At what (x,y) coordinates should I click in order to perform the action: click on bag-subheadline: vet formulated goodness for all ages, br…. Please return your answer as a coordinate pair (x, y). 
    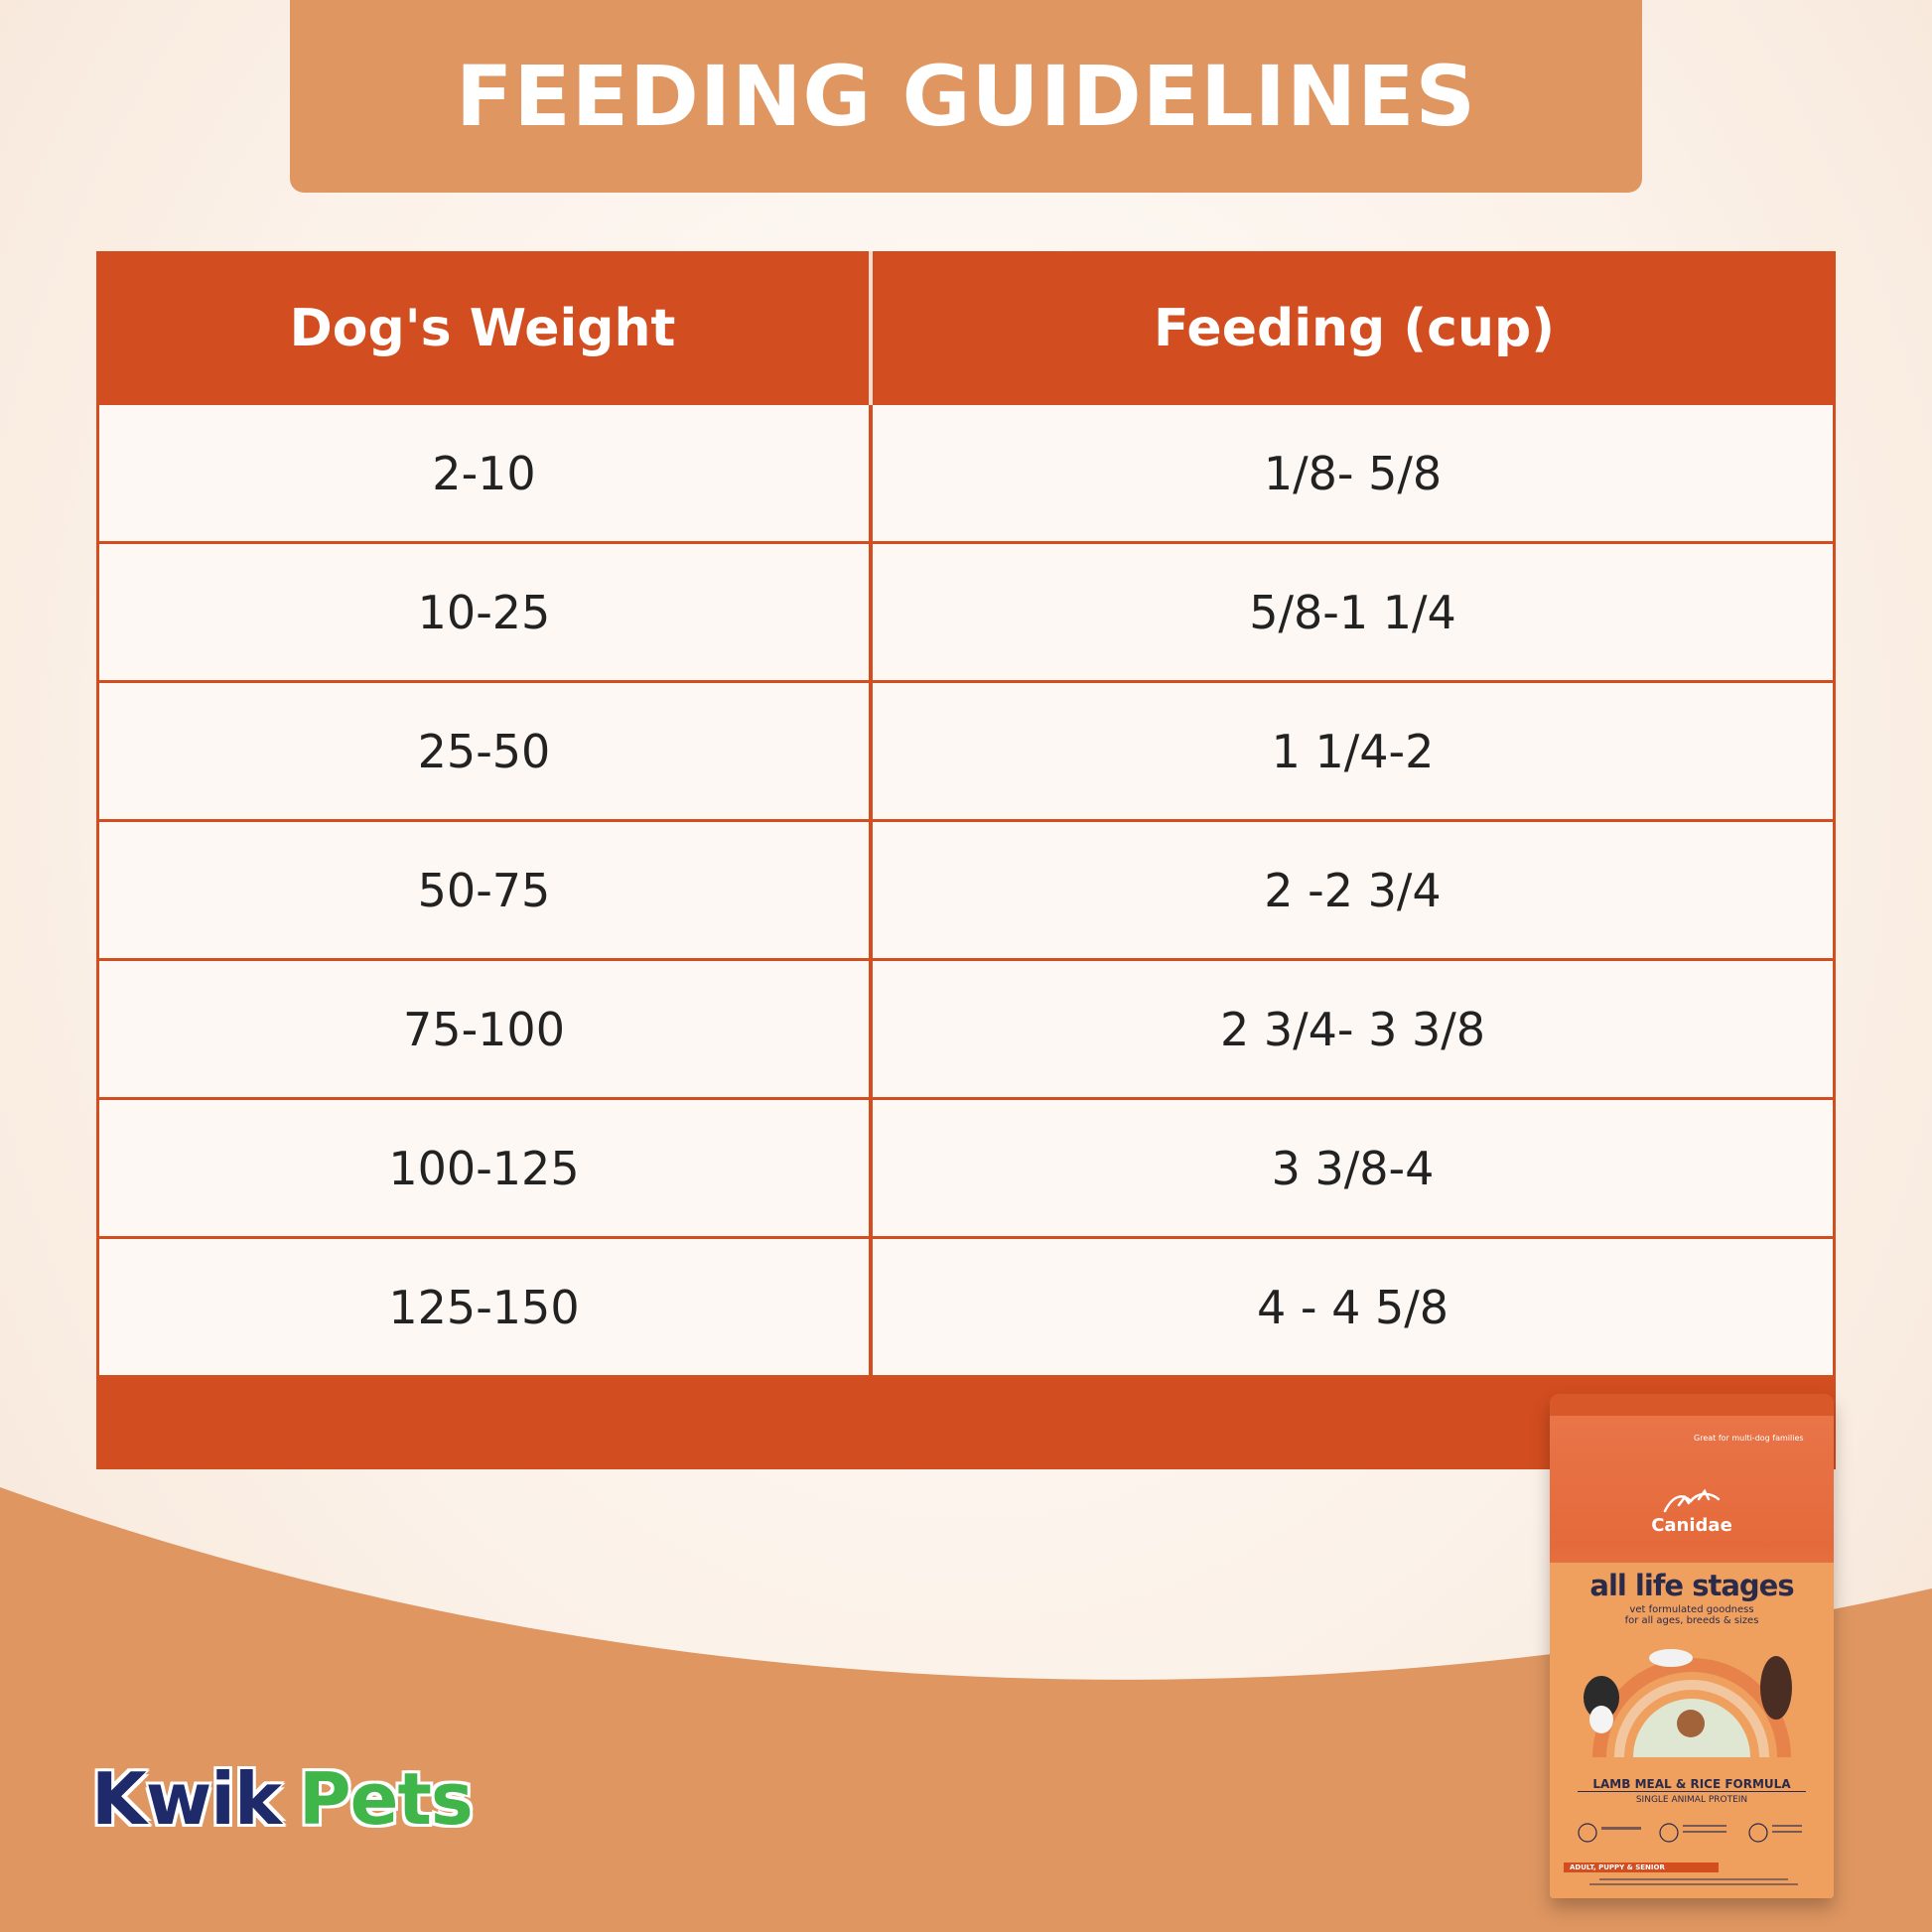
    Looking at the image, I should click on (1692, 1615).